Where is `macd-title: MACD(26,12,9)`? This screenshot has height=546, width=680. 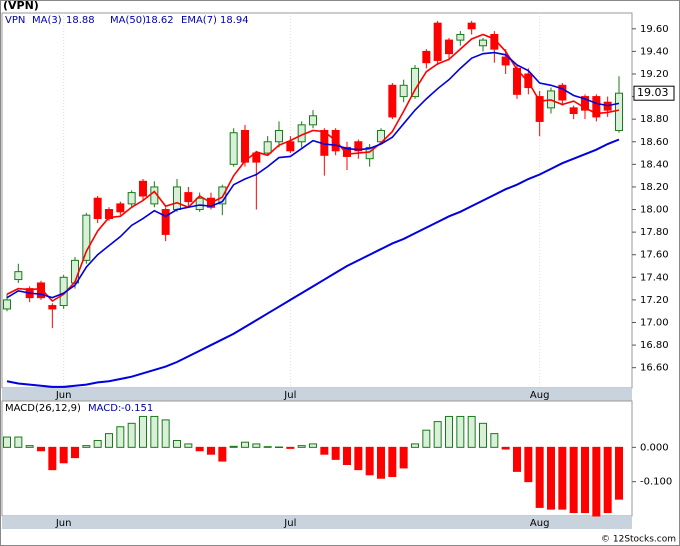 macd-title: MACD(26,12,9) is located at coordinates (43, 408).